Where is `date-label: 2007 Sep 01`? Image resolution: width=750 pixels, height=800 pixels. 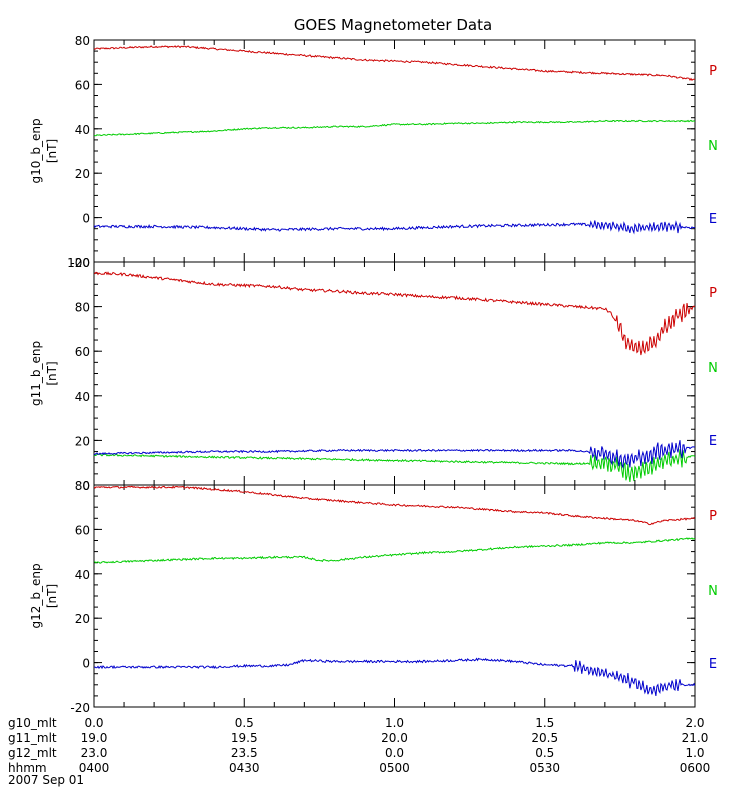 date-label: 2007 Sep 01 is located at coordinates (46, 780).